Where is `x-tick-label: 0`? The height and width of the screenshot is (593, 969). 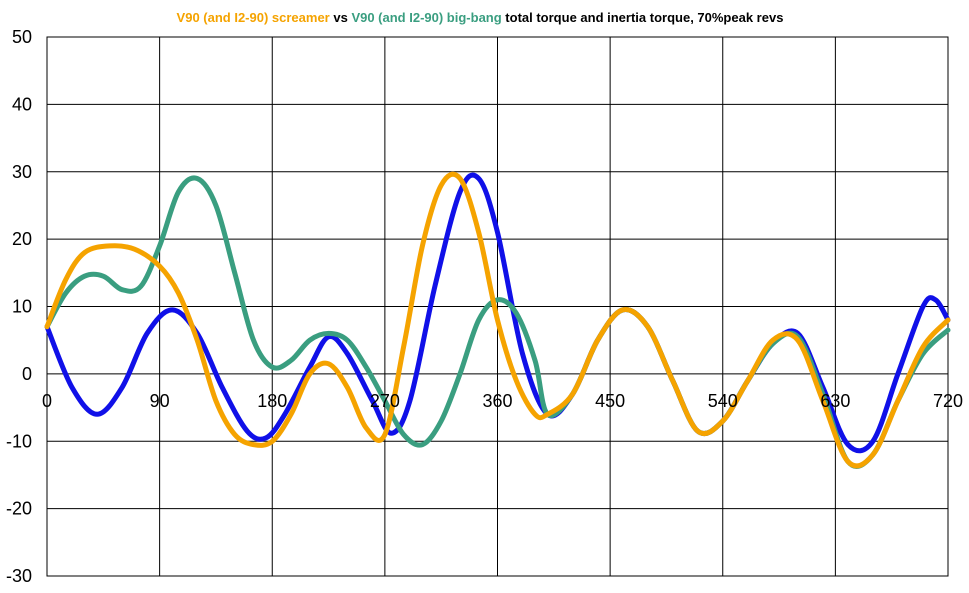 x-tick-label: 0 is located at coordinates (47, 401).